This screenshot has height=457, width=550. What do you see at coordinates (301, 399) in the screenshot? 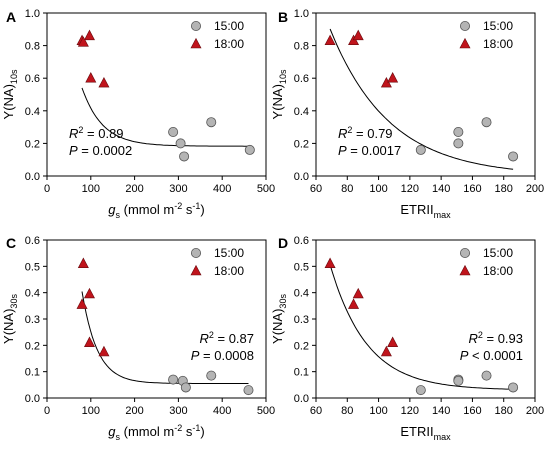
I see `y-tick-label: 0.0` at bounding box center [301, 399].